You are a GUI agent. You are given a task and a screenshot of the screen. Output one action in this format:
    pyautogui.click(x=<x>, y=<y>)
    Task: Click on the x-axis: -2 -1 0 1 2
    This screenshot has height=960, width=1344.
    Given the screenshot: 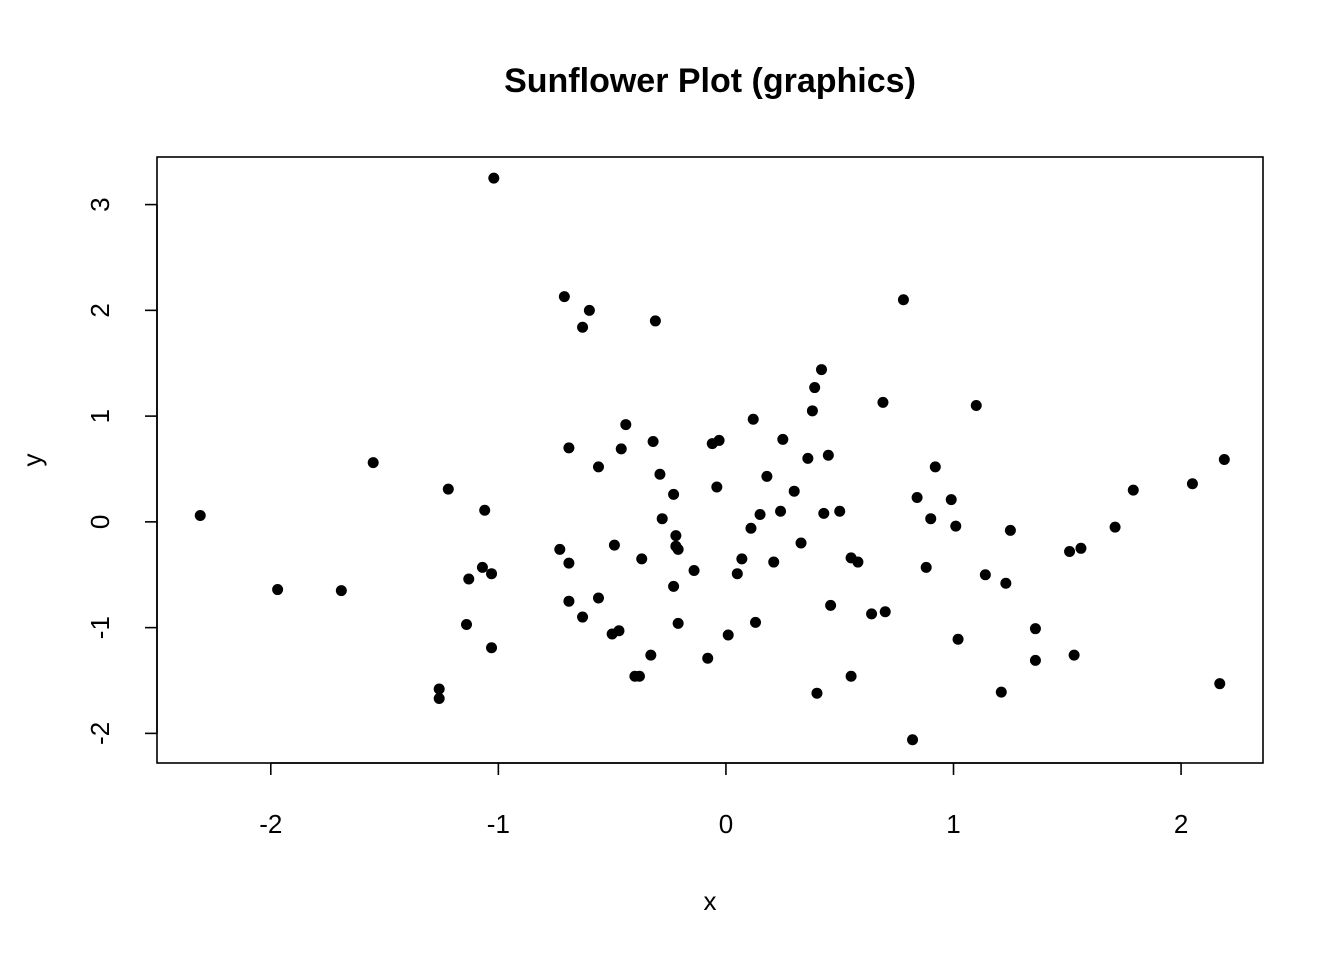 What is the action you would take?
    pyautogui.click(x=723, y=800)
    